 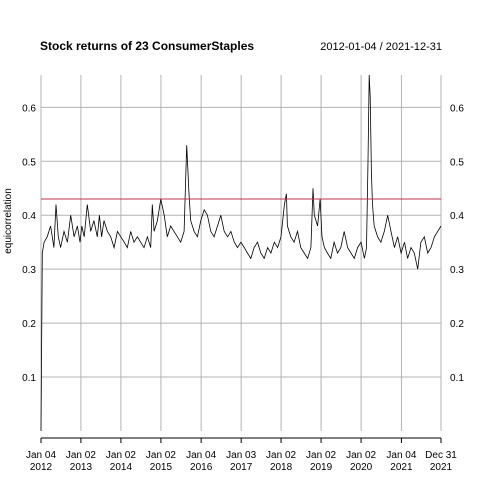 What do you see at coordinates (41, 467) in the screenshot?
I see `x-tick-label-year: 2012` at bounding box center [41, 467].